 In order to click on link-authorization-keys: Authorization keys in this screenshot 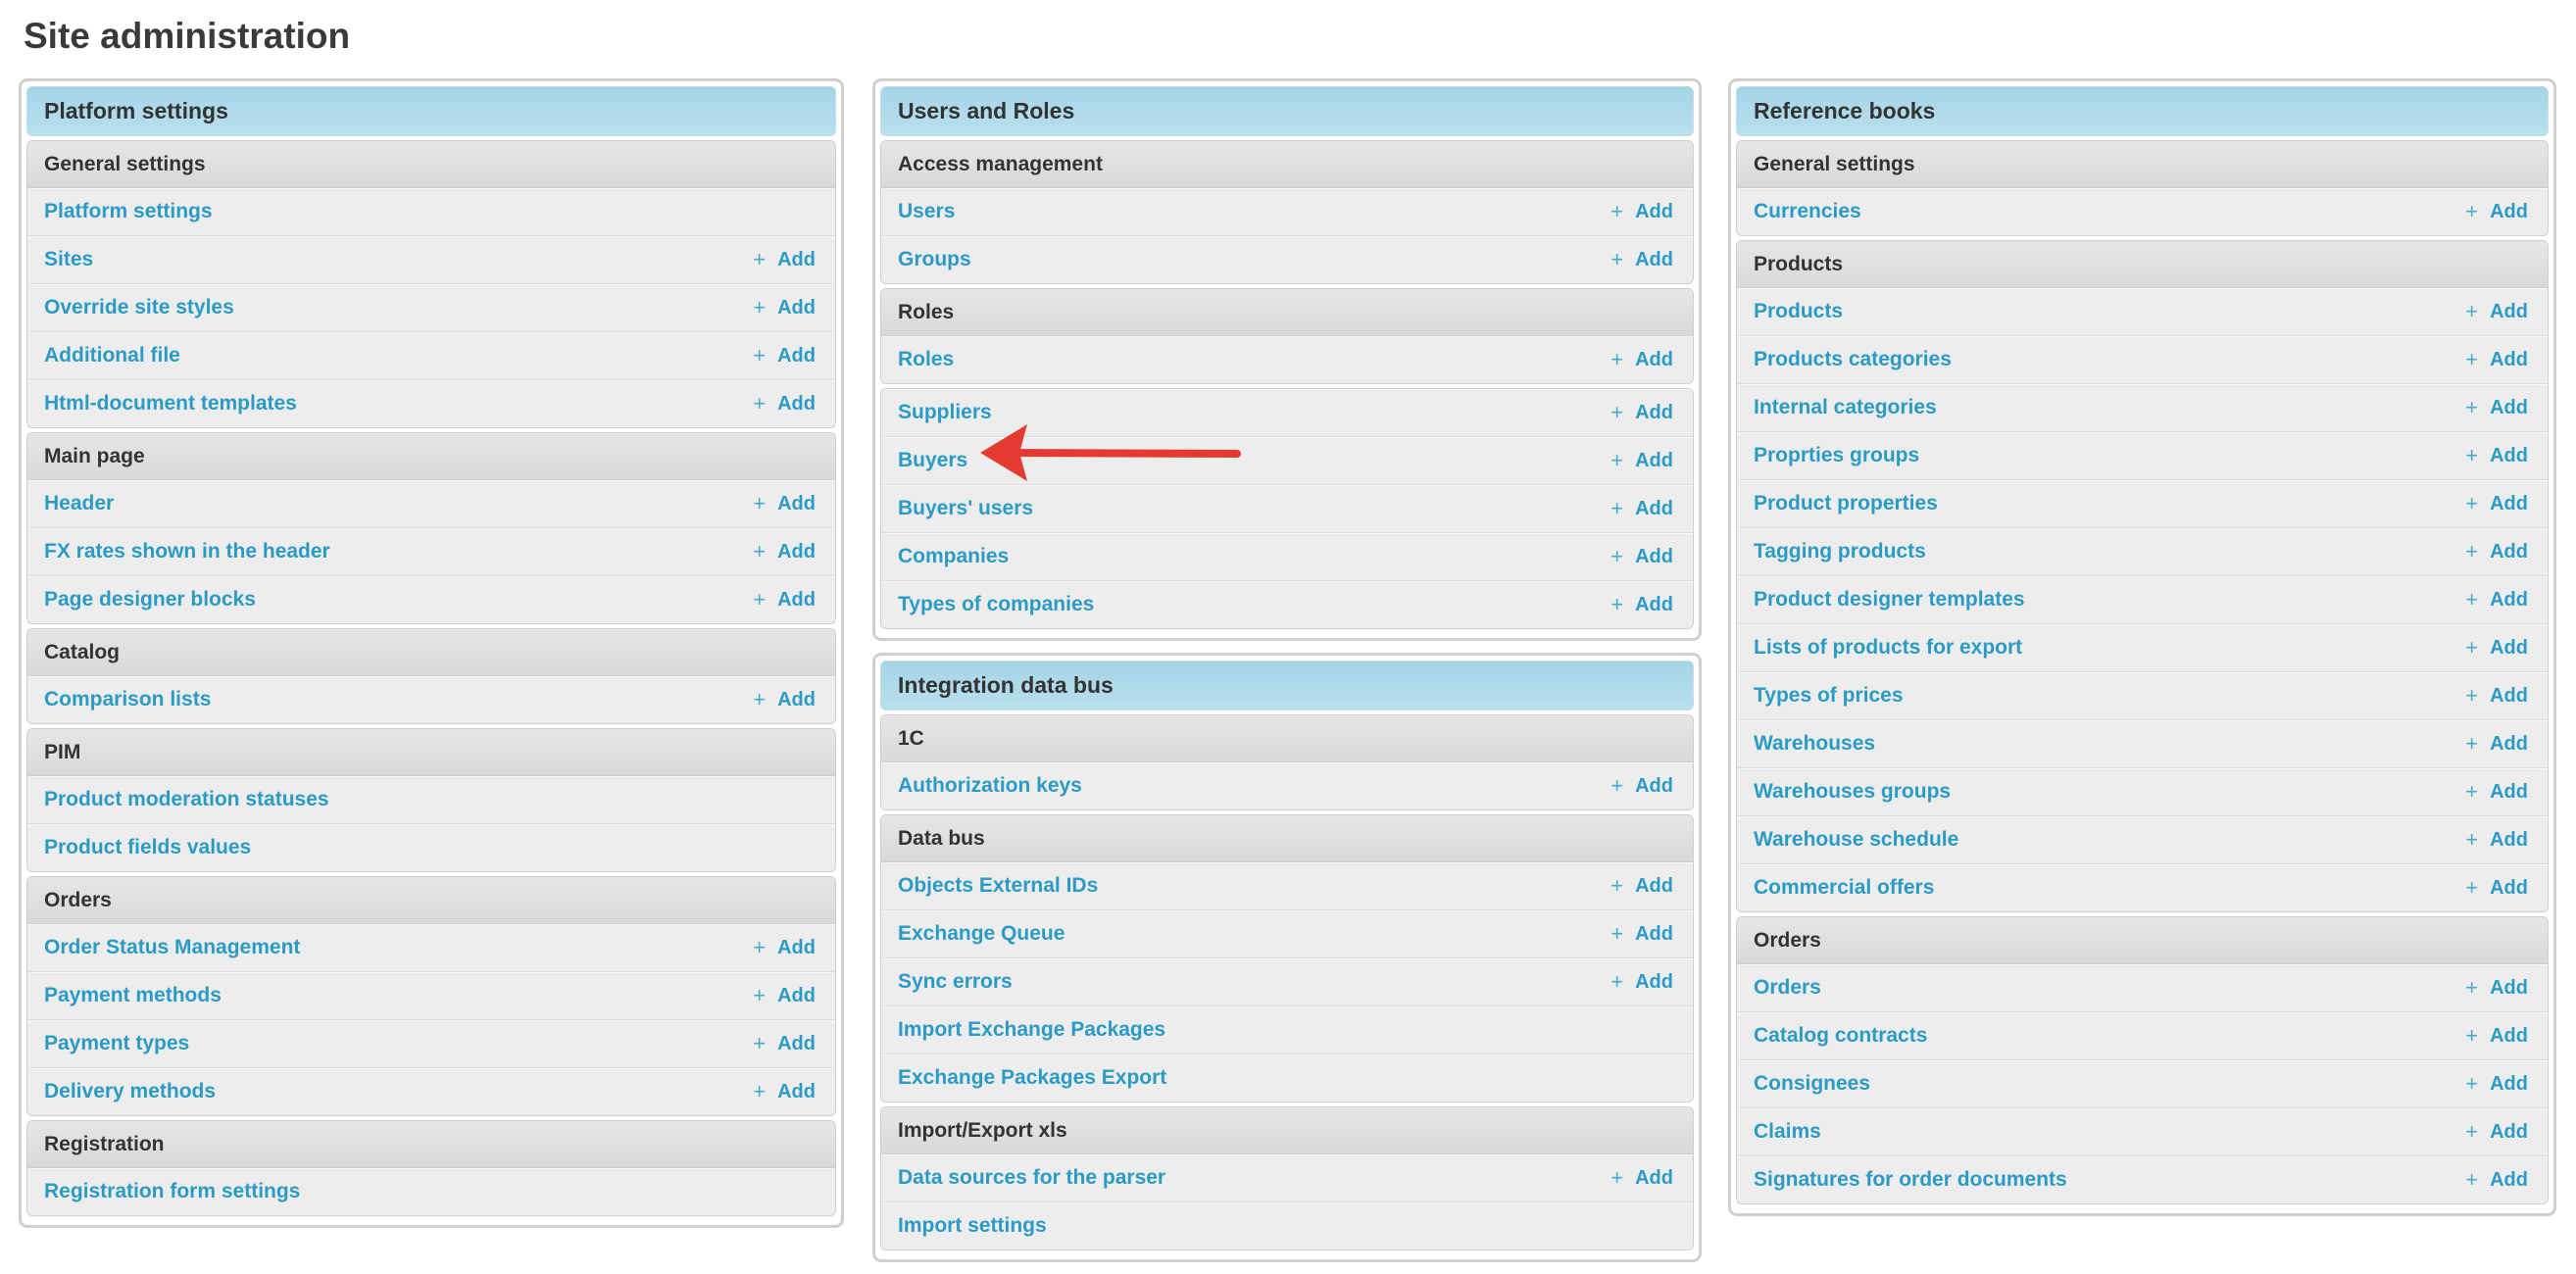, I will do `click(990, 785)`.